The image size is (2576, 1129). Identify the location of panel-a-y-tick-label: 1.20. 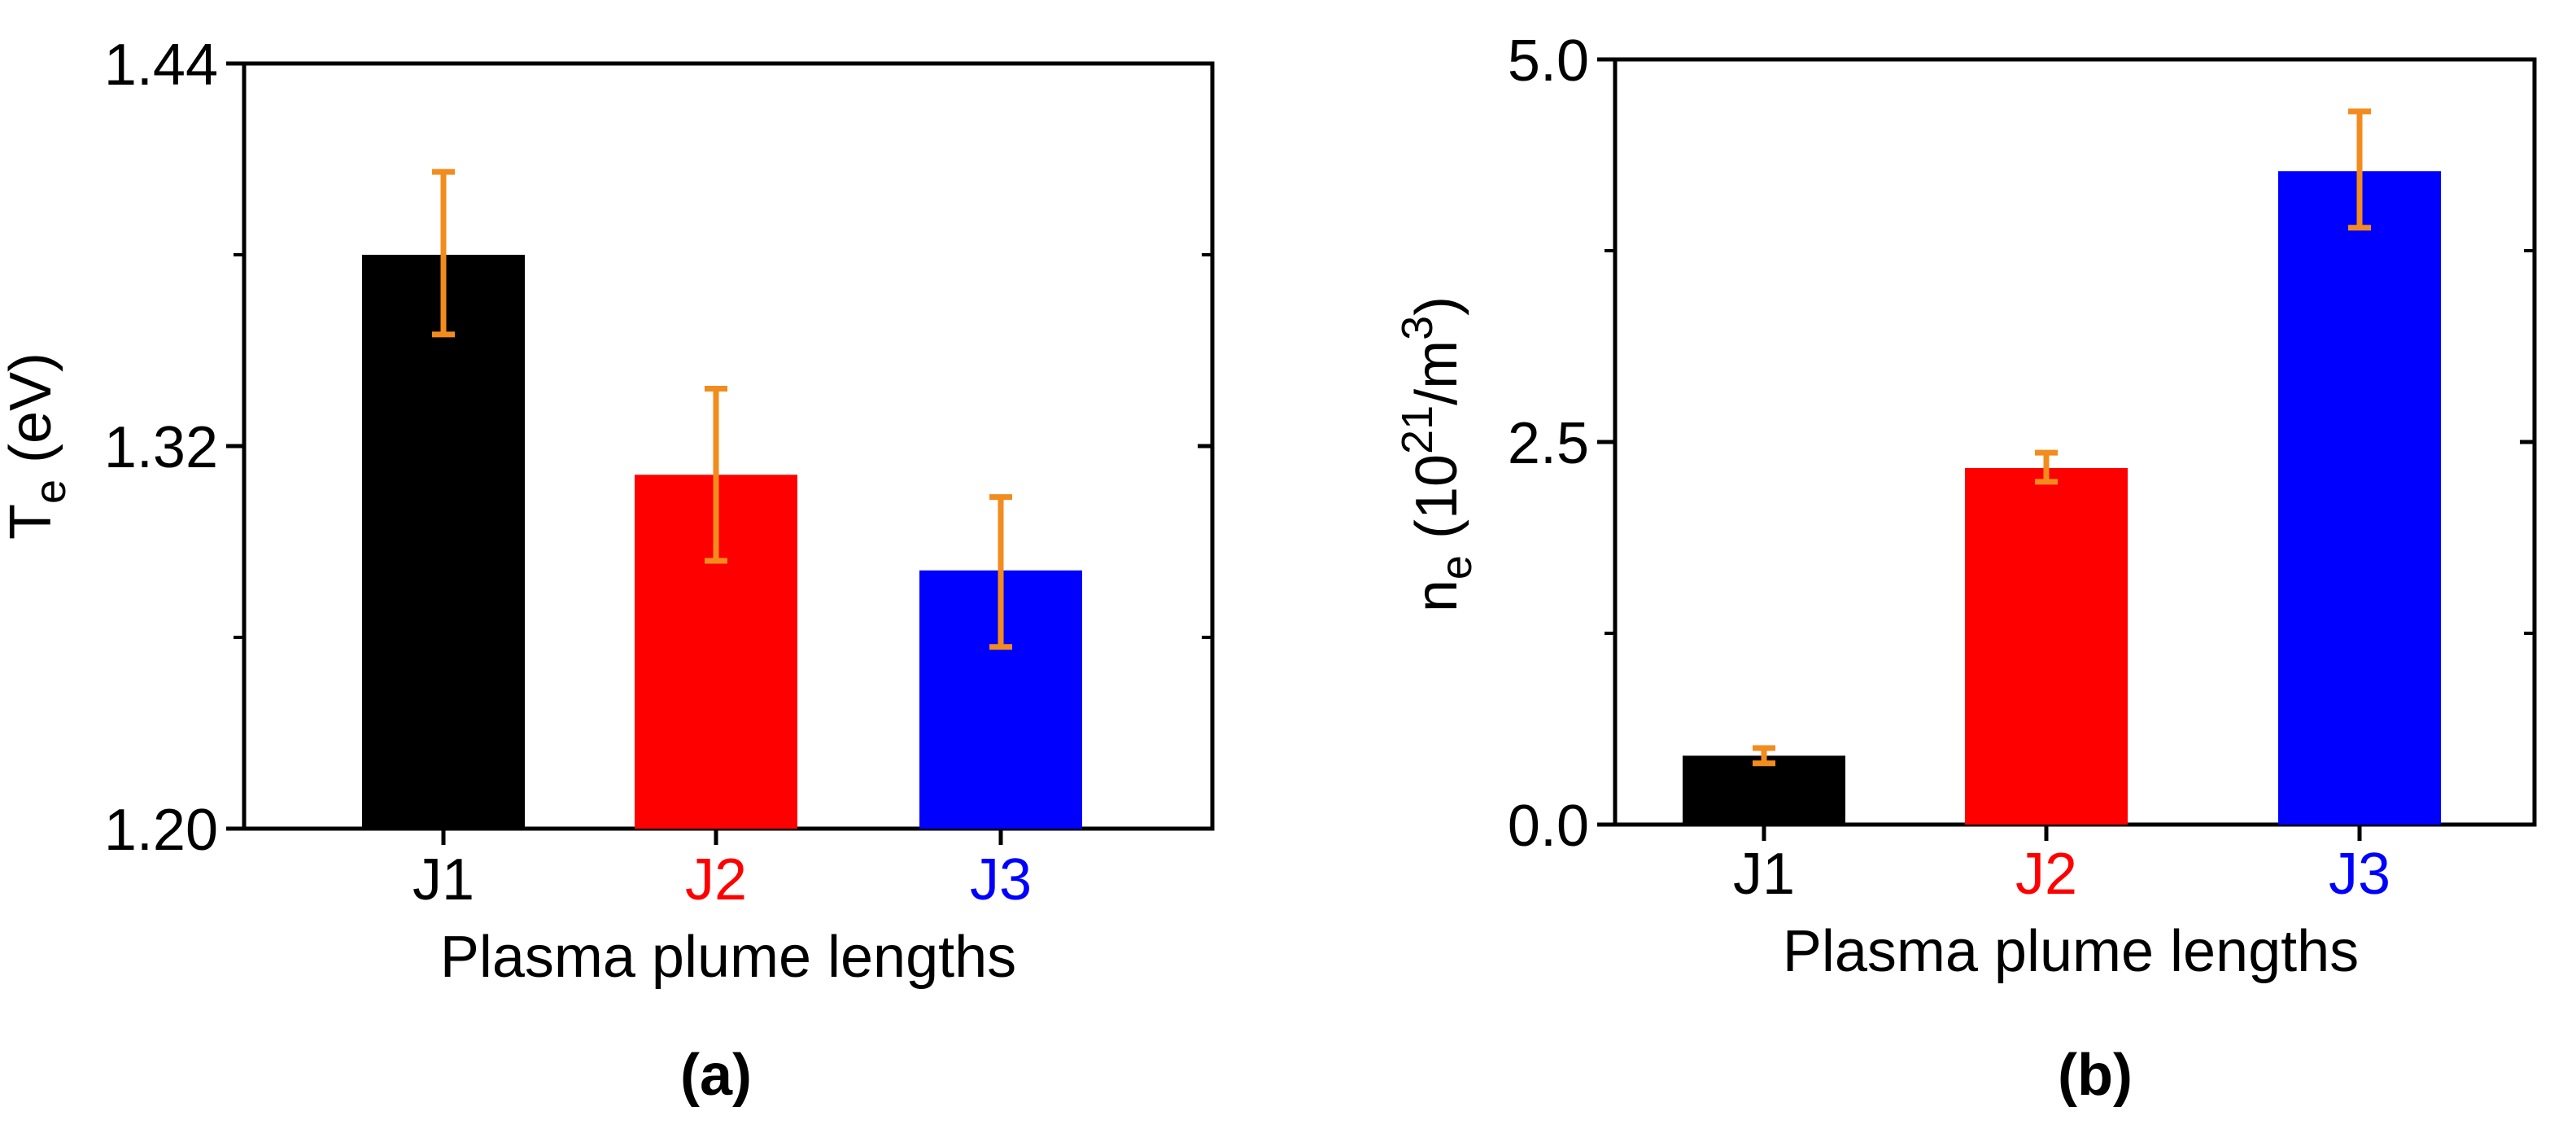
(161, 831).